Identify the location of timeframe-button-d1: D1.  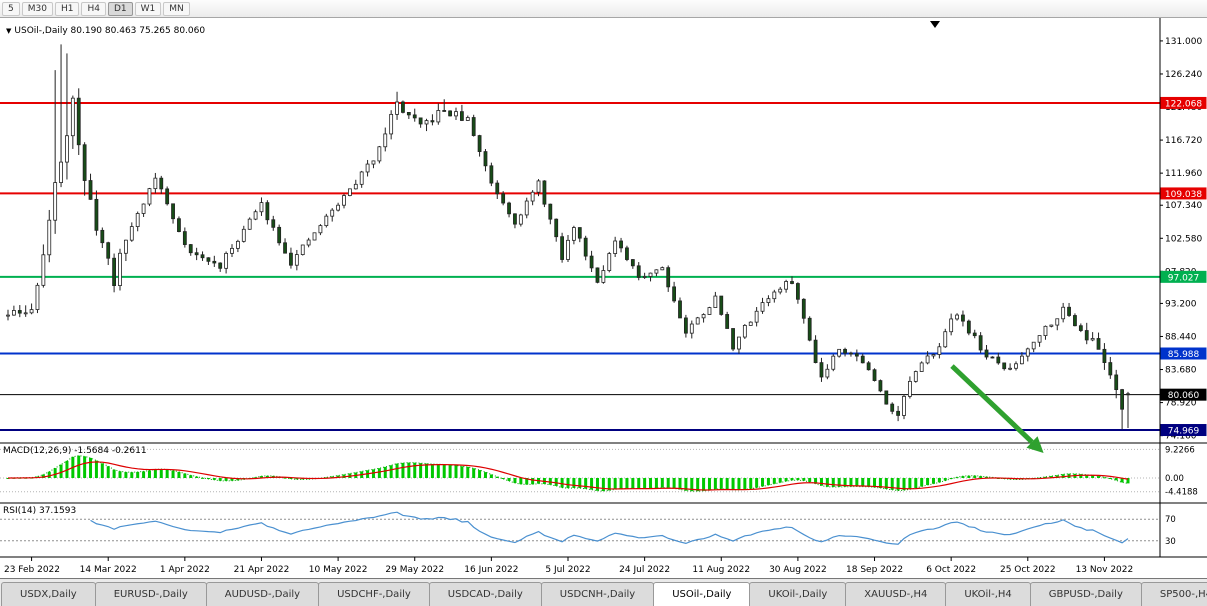
(120, 8).